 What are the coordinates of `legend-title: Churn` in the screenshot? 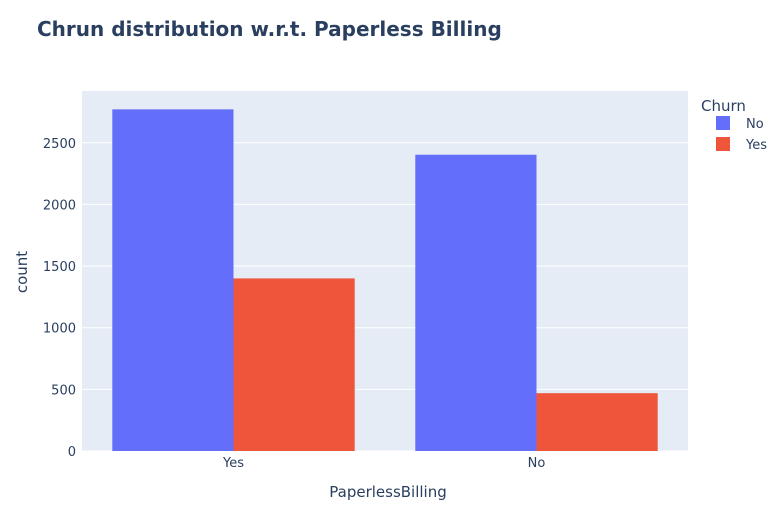 It's located at (723, 106).